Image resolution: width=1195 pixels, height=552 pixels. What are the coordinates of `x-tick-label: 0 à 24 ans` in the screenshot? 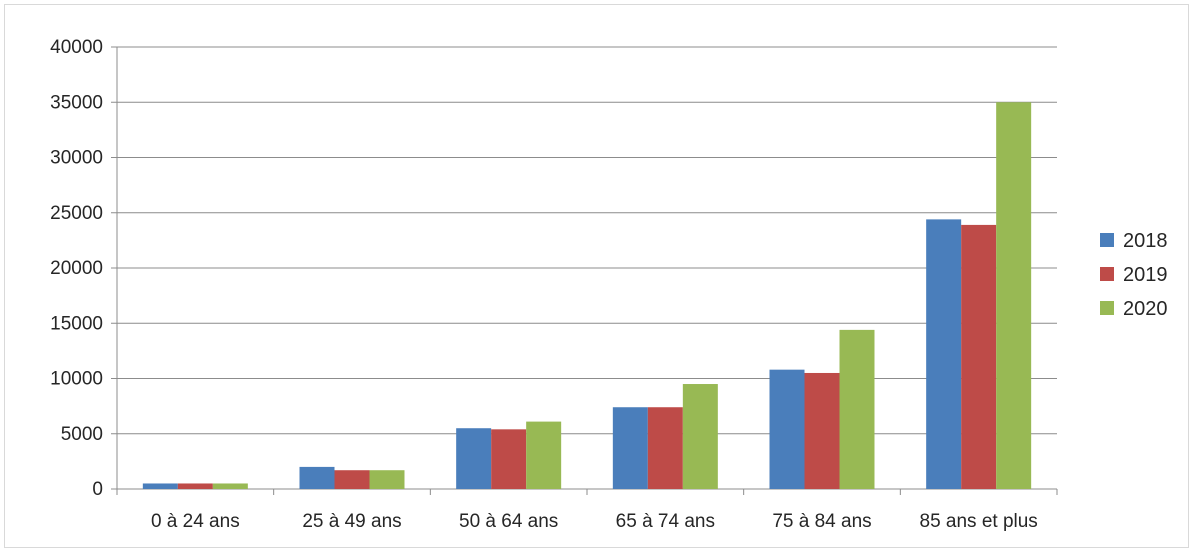 It's located at (195, 521).